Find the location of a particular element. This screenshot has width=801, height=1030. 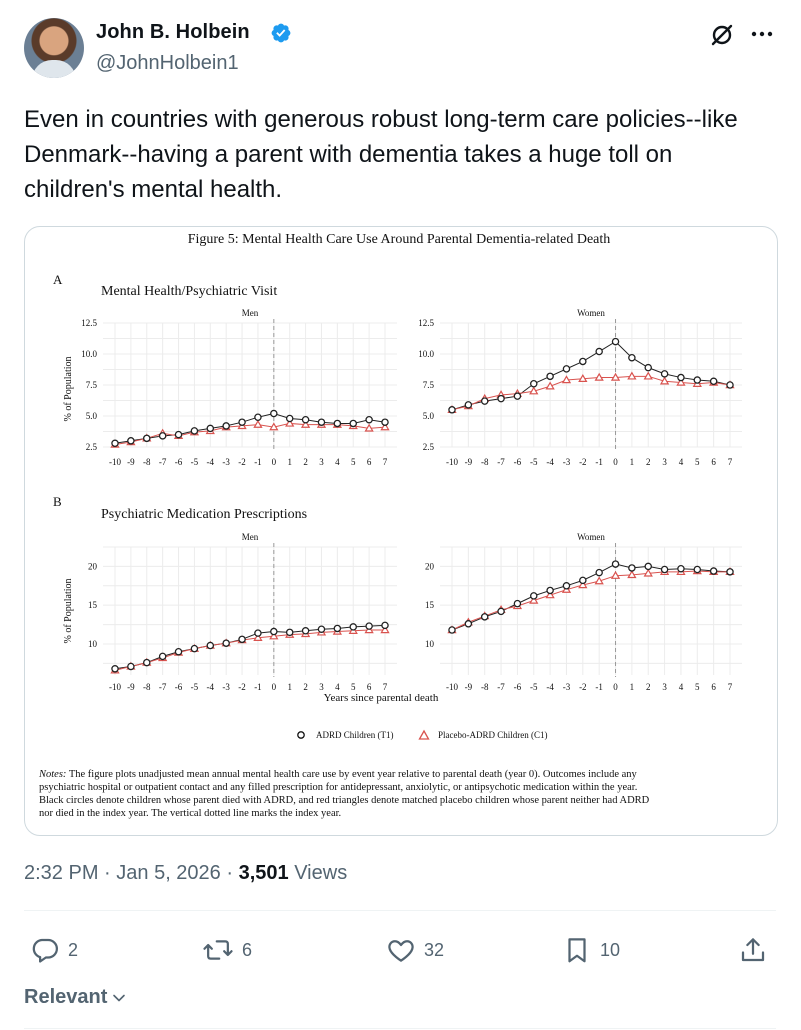

x-axis-label: Years since parental death is located at coordinates (381, 698).